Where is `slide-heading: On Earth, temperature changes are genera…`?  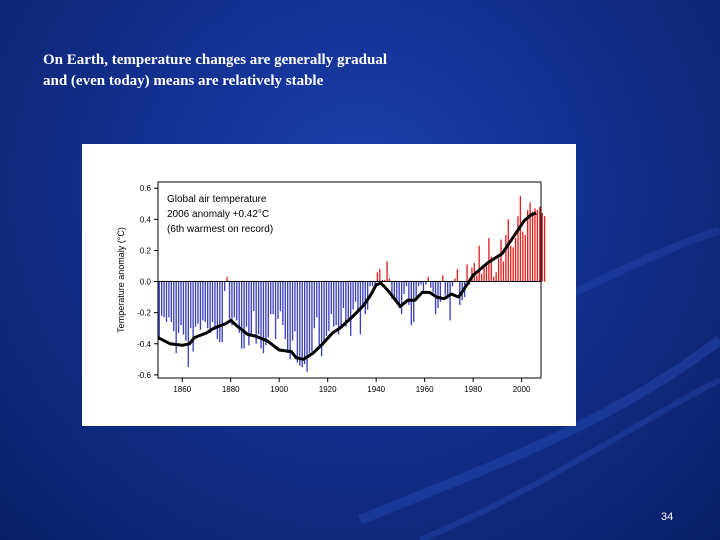
slide-heading: On Earth, temperature changes are genera… is located at coordinates (273, 71).